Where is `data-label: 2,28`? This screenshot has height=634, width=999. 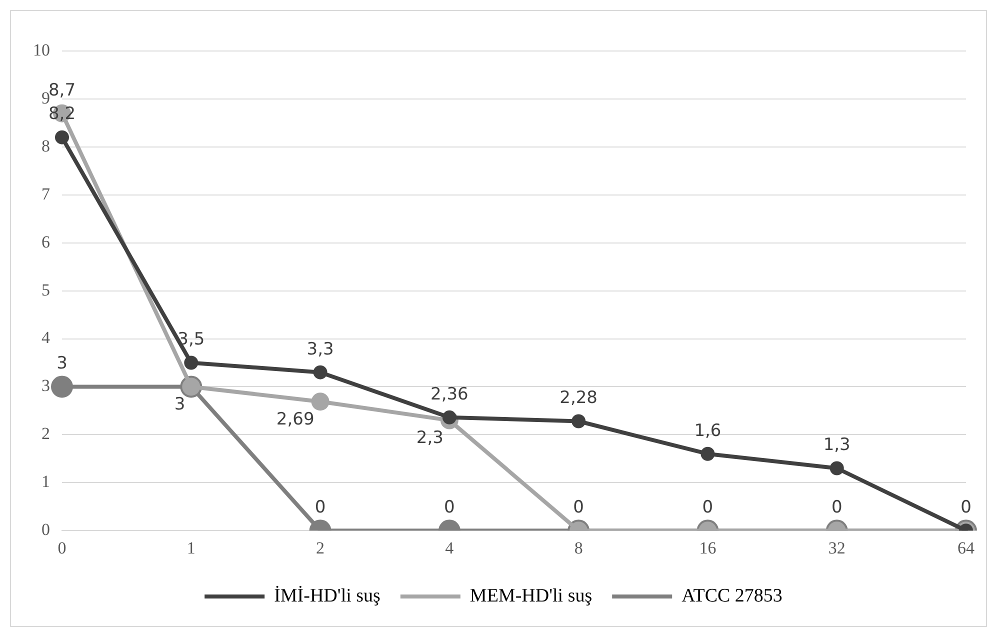 data-label: 2,28 is located at coordinates (579, 398).